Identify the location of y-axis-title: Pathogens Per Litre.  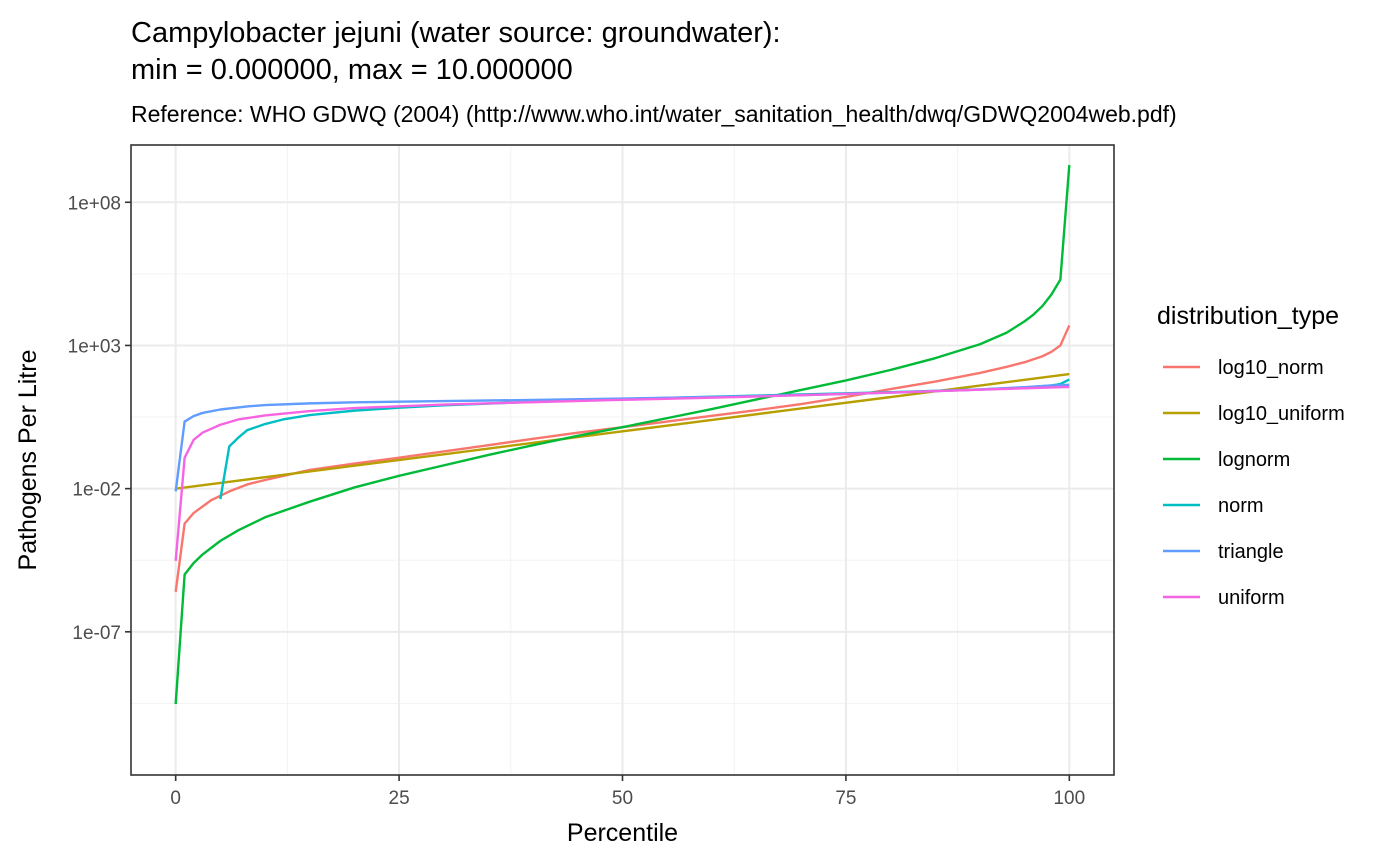
(28, 460).